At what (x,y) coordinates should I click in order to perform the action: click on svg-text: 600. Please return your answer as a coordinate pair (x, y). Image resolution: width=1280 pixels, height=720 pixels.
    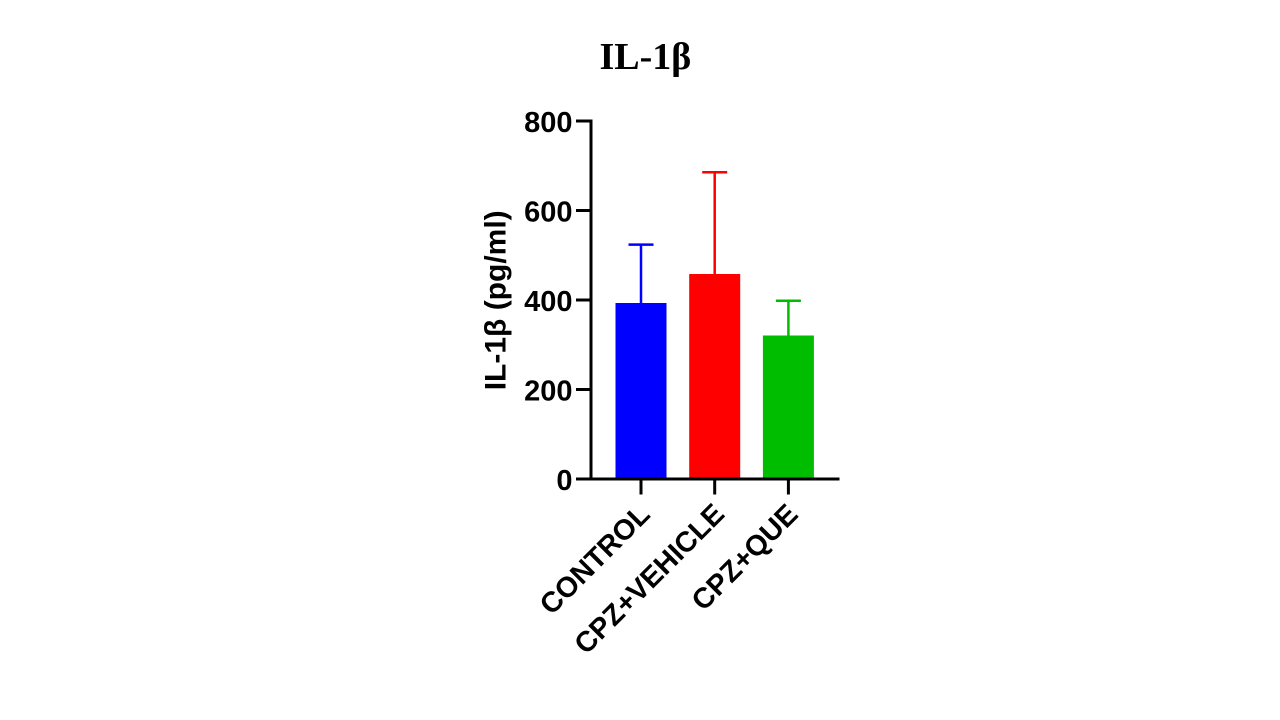
    Looking at the image, I should click on (548, 212).